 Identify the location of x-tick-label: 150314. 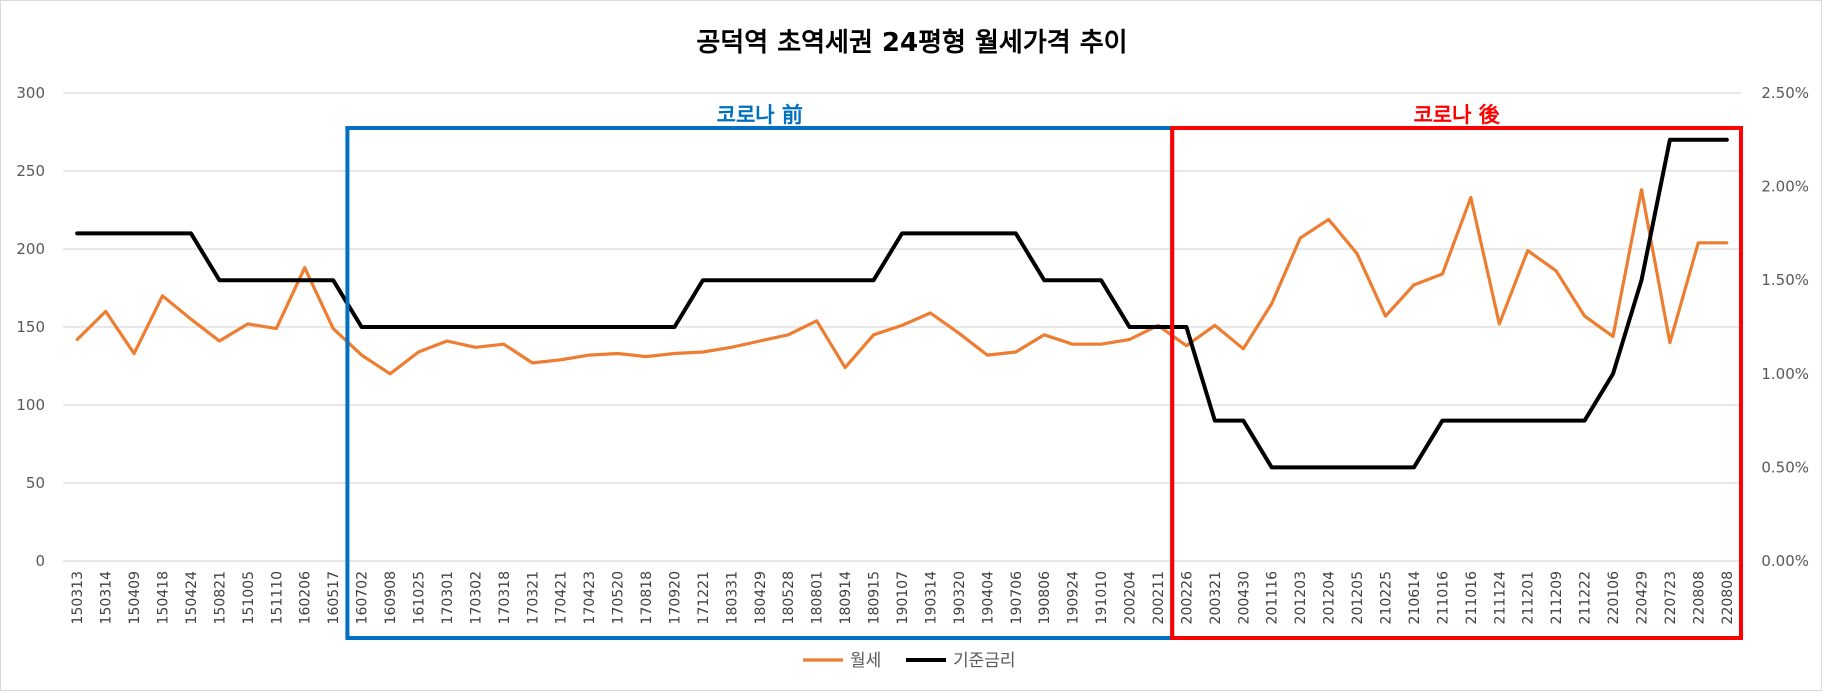
(107, 598).